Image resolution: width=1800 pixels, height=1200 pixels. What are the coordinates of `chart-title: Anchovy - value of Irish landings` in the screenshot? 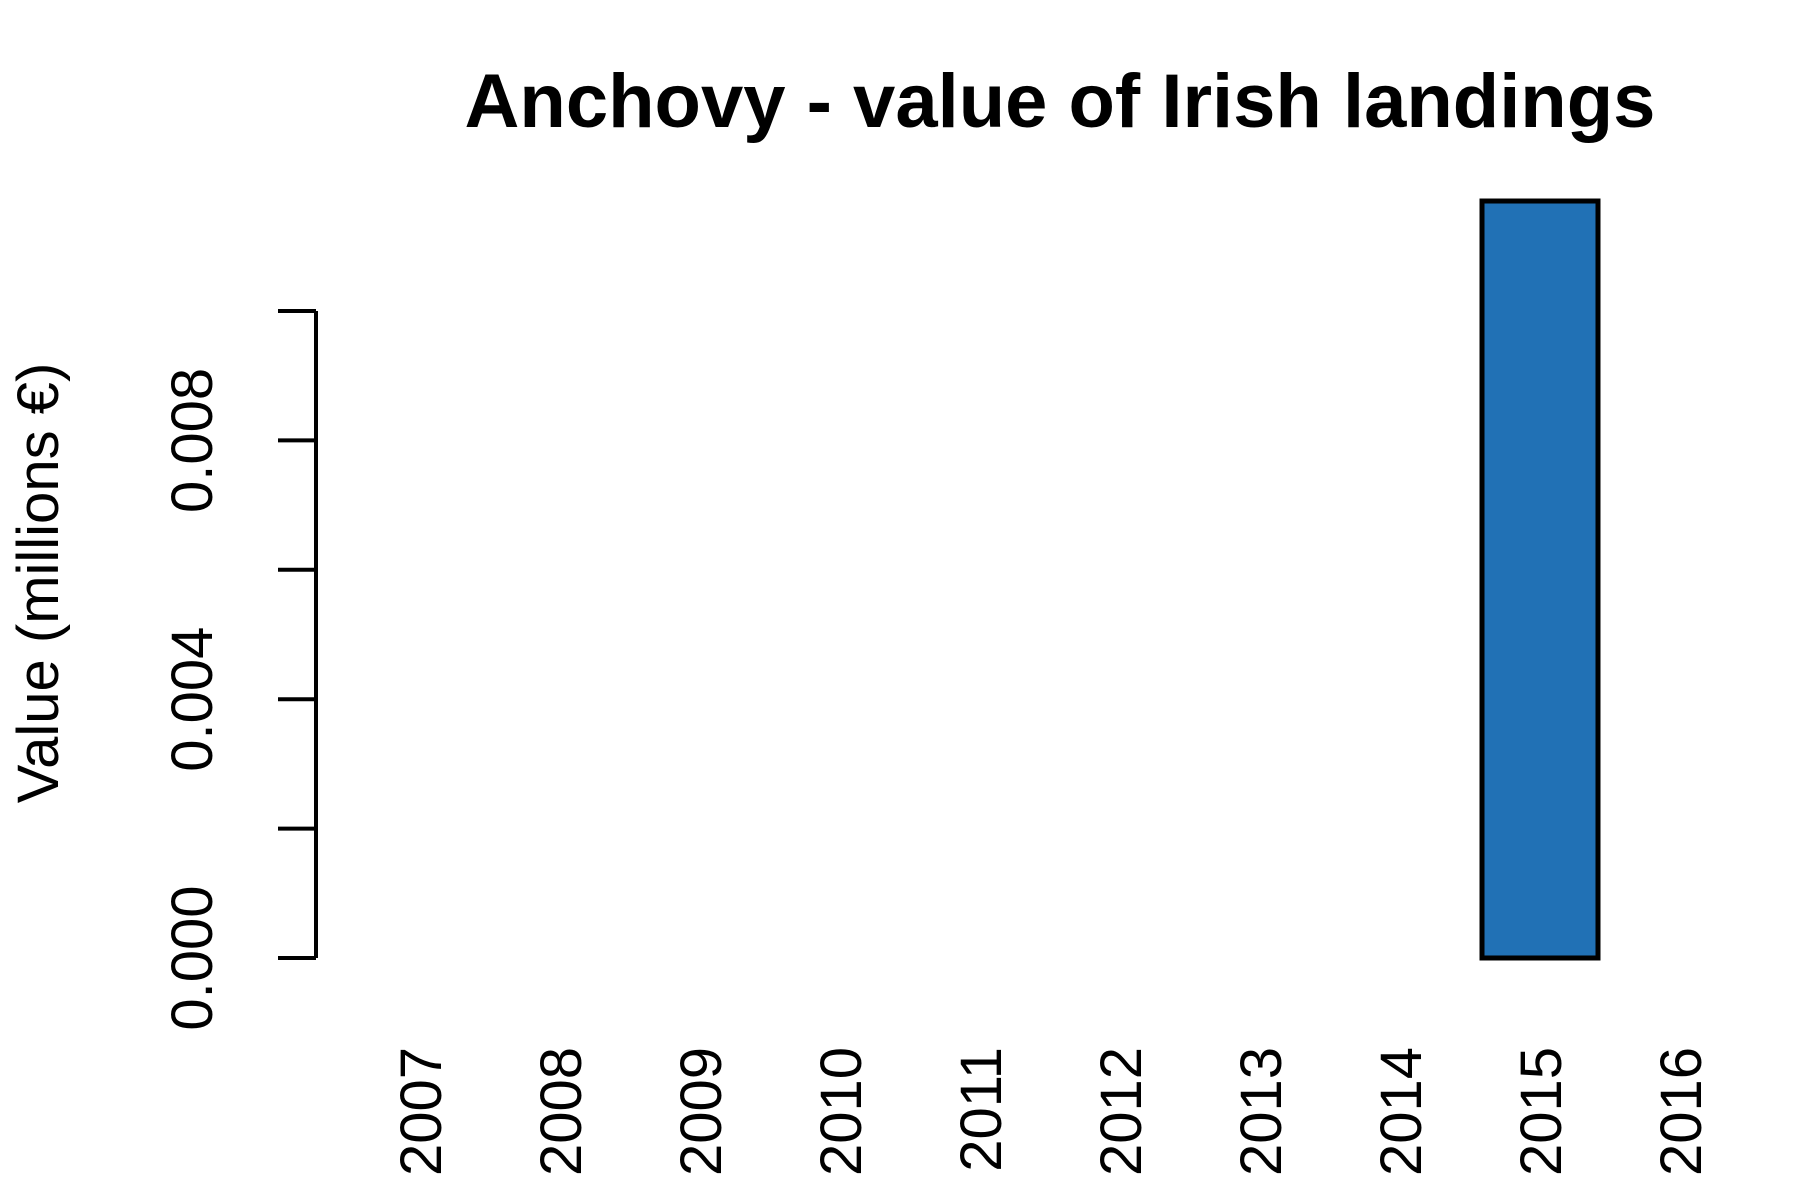 It's located at (1060, 101).